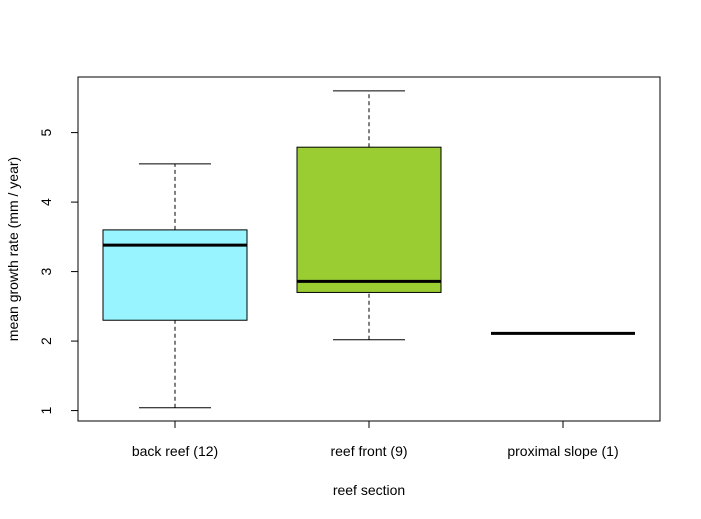 Image resolution: width=701 pixels, height=519 pixels. Describe the element at coordinates (46, 341) in the screenshot. I see `y-tick-label: 2` at that location.